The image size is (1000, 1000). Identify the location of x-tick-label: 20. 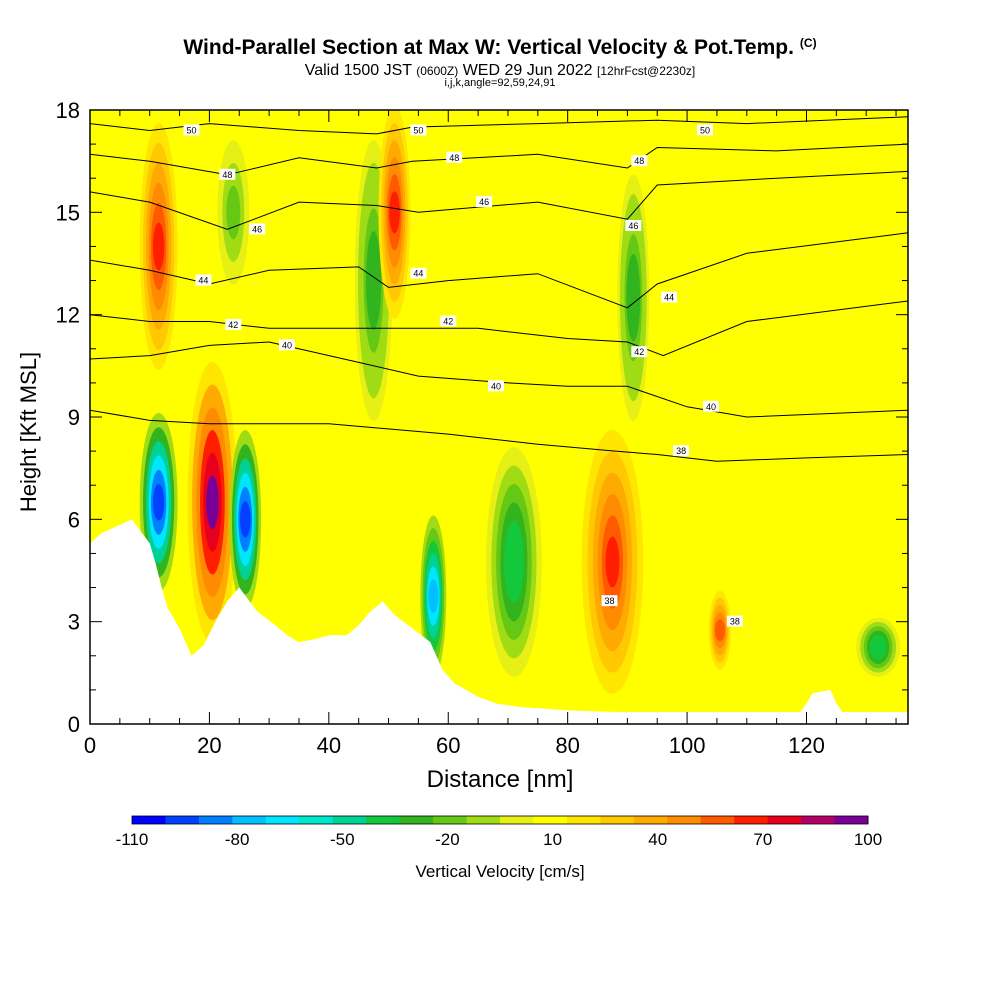
(209, 745).